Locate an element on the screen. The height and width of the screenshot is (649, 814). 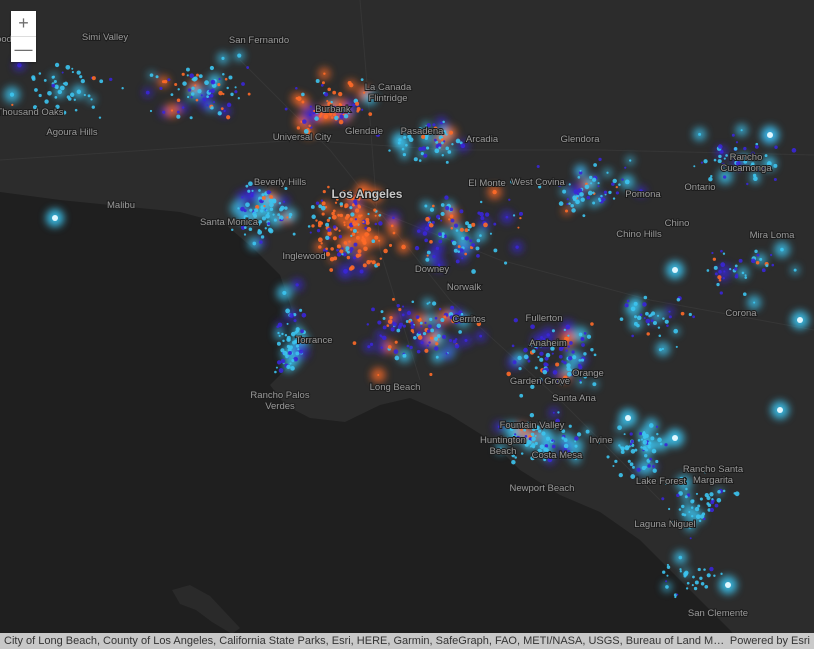
powered-by: Powered by Esri is located at coordinates (769, 641).